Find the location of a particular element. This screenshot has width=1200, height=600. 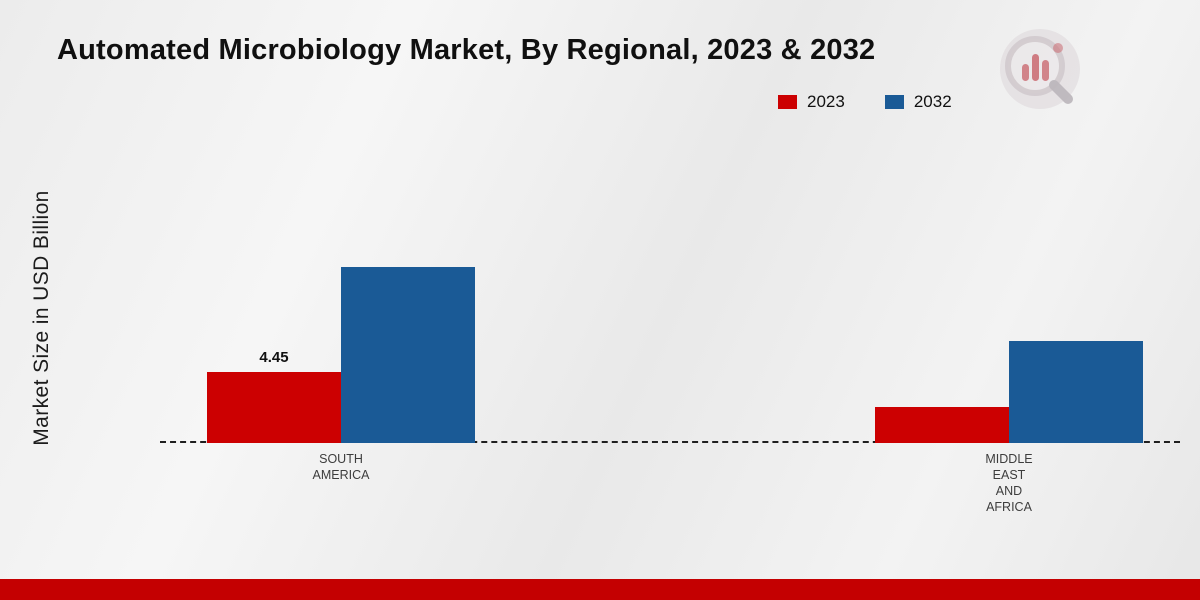

legend: 2023 2032 is located at coordinates (865, 102).